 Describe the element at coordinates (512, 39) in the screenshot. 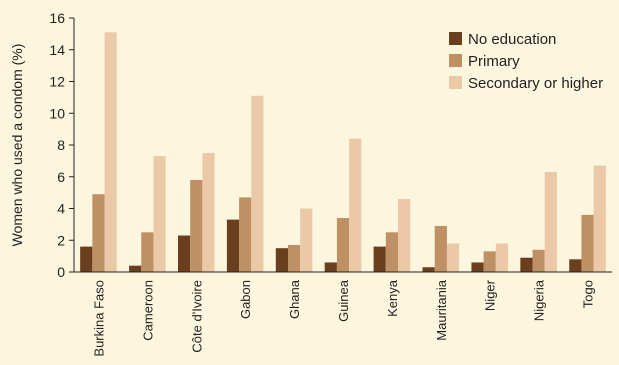

I see `legend-label: No education` at that location.